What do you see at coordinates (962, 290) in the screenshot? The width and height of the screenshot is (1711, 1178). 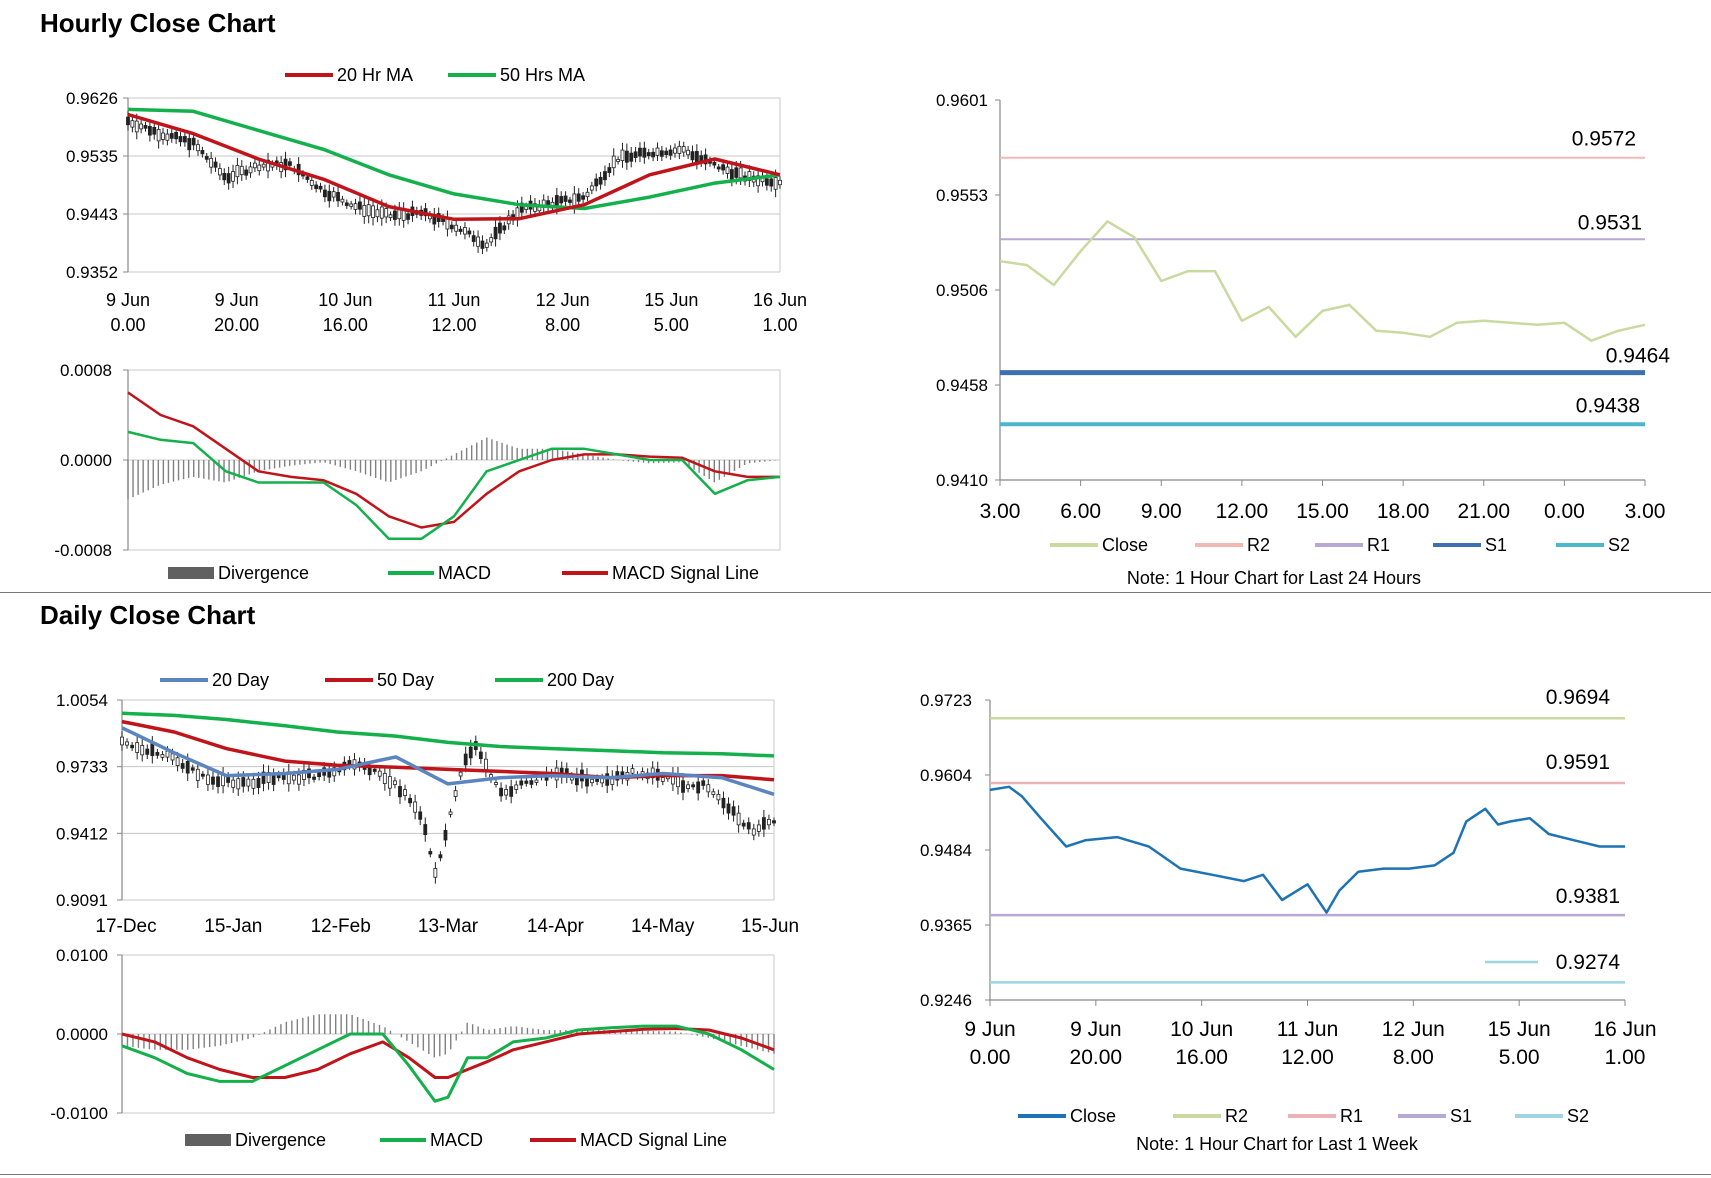 I see `y-tick-label: 0.9506` at bounding box center [962, 290].